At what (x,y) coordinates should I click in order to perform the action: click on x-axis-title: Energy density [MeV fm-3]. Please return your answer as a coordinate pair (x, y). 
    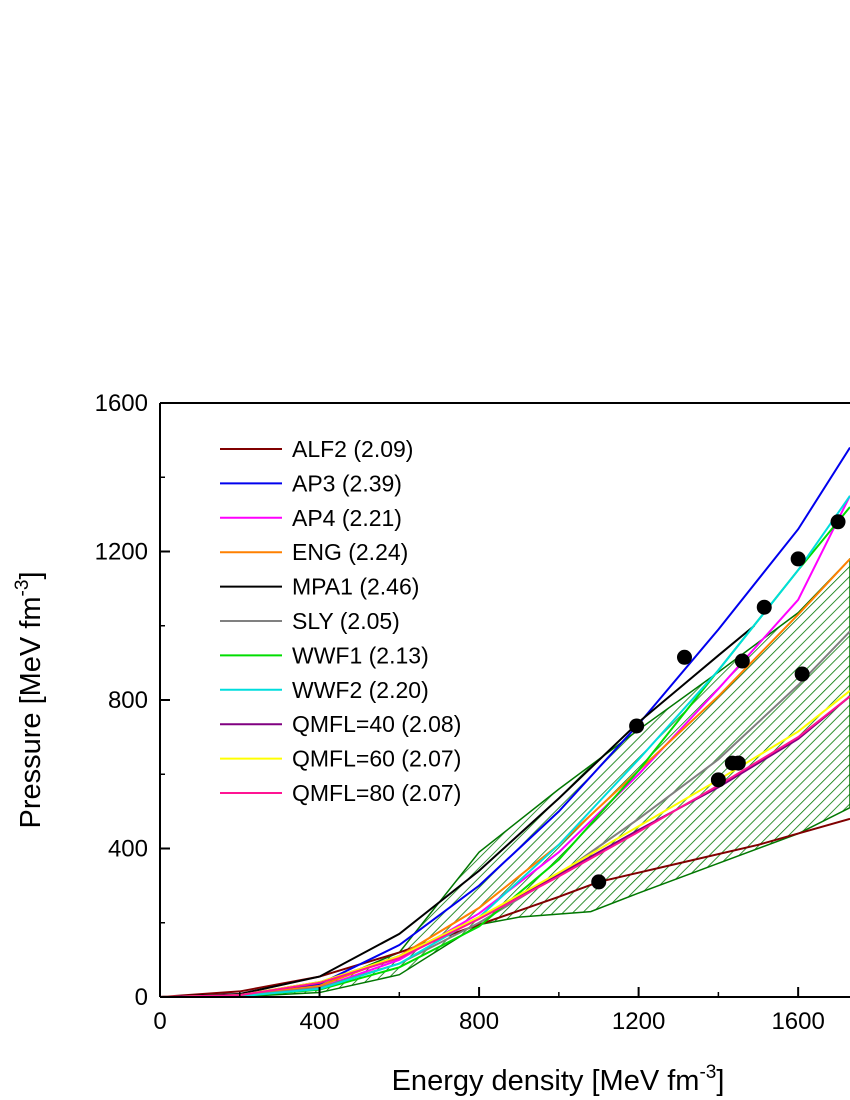
    Looking at the image, I should click on (558, 1079).